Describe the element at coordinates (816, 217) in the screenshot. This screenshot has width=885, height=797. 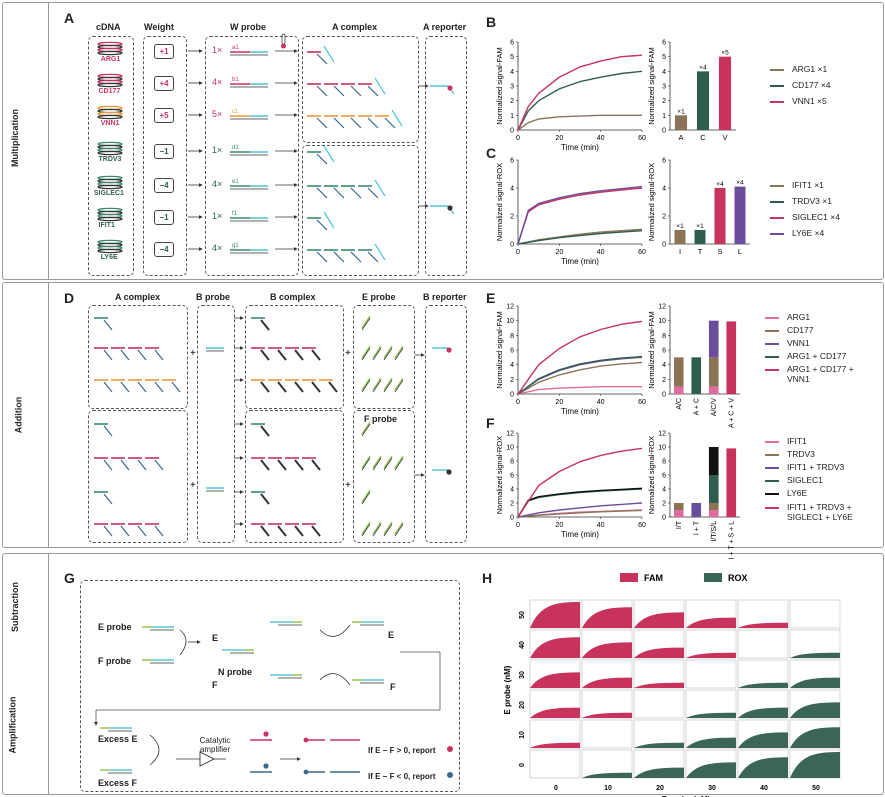
I see `legend-text: SIGLEC1 ×4` at that location.